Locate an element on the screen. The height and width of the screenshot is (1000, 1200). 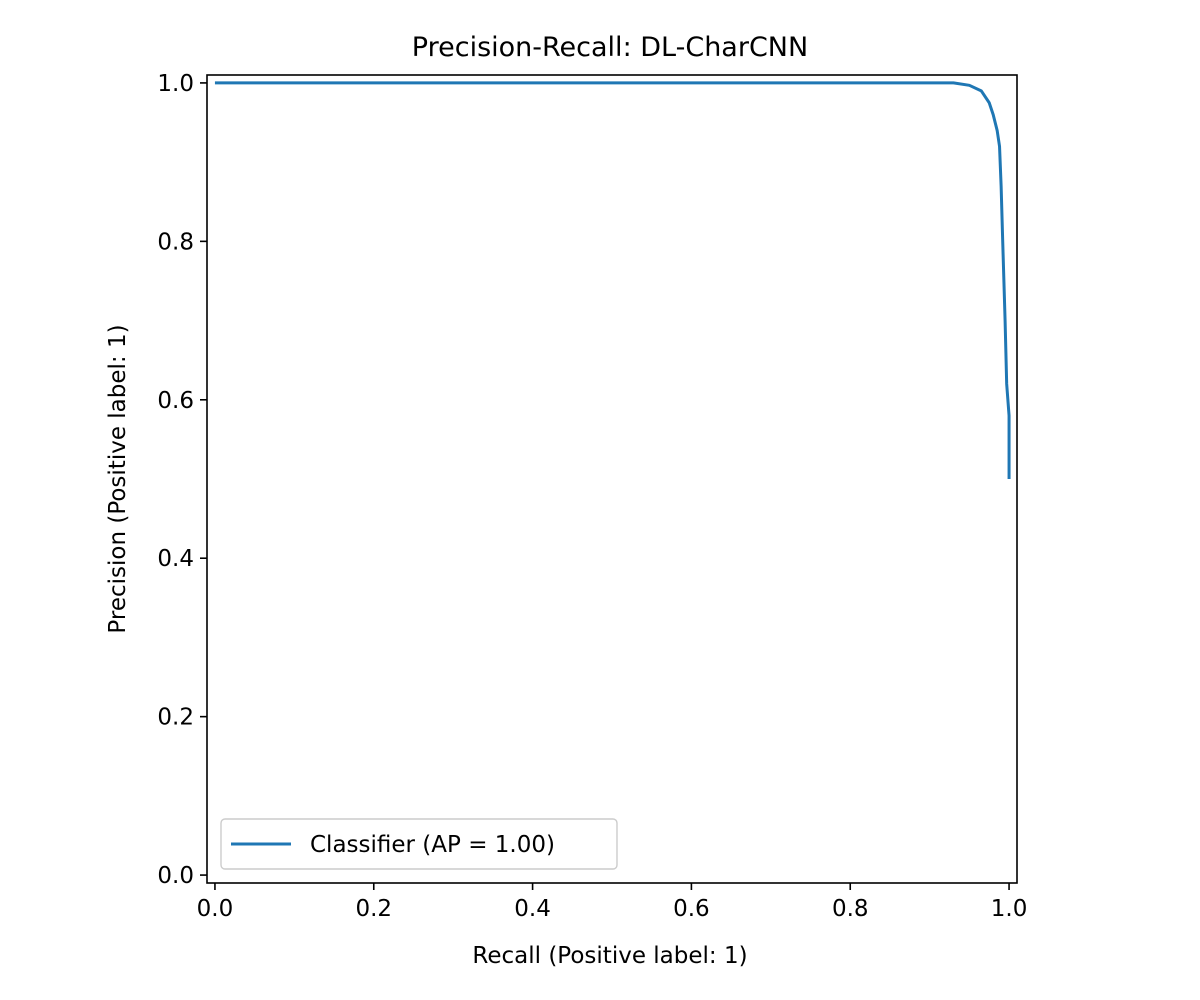
y-tick-label: 1.0 is located at coordinates (175, 84).